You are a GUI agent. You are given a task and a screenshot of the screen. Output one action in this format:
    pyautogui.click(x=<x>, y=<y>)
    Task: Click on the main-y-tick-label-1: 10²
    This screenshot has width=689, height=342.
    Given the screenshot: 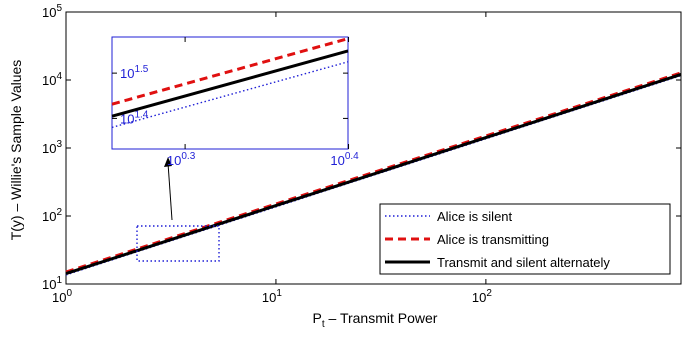 What is the action you would take?
    pyautogui.click(x=52, y=215)
    